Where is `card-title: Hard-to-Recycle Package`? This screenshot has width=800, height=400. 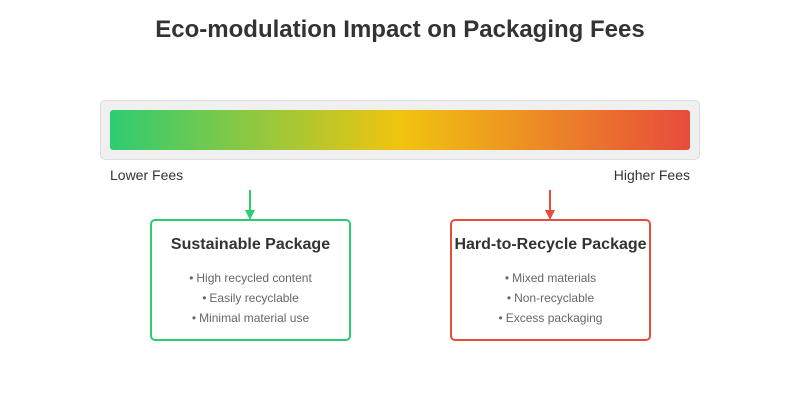
card-title: Hard-to-Recycle Package is located at coordinates (550, 244).